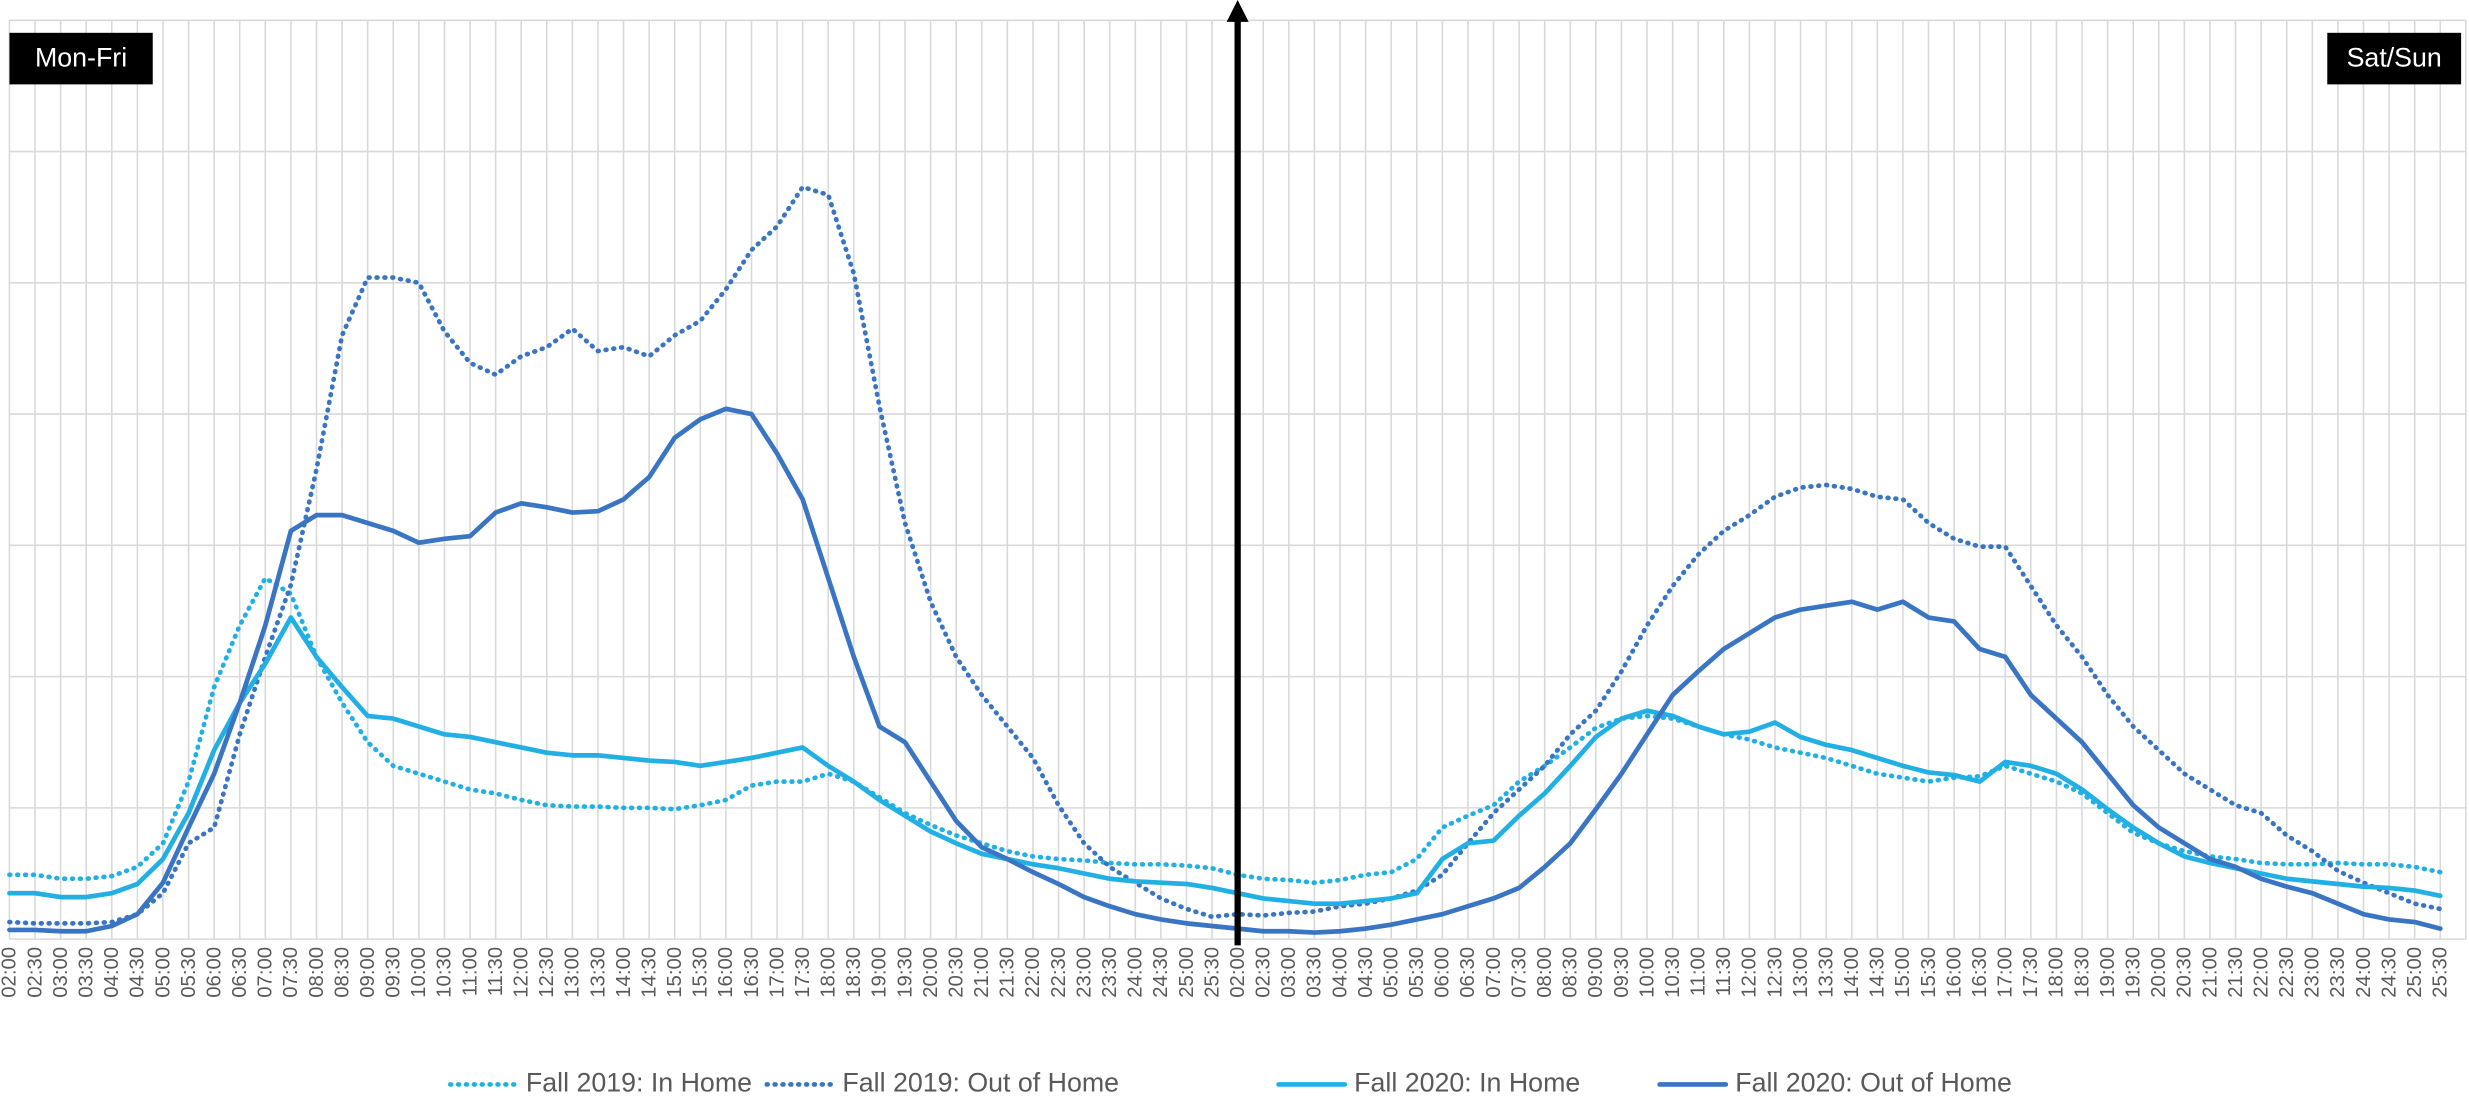 Image resolution: width=2469 pixels, height=1111 pixels. I want to click on divider-arrowhead, so click(1237, 11).